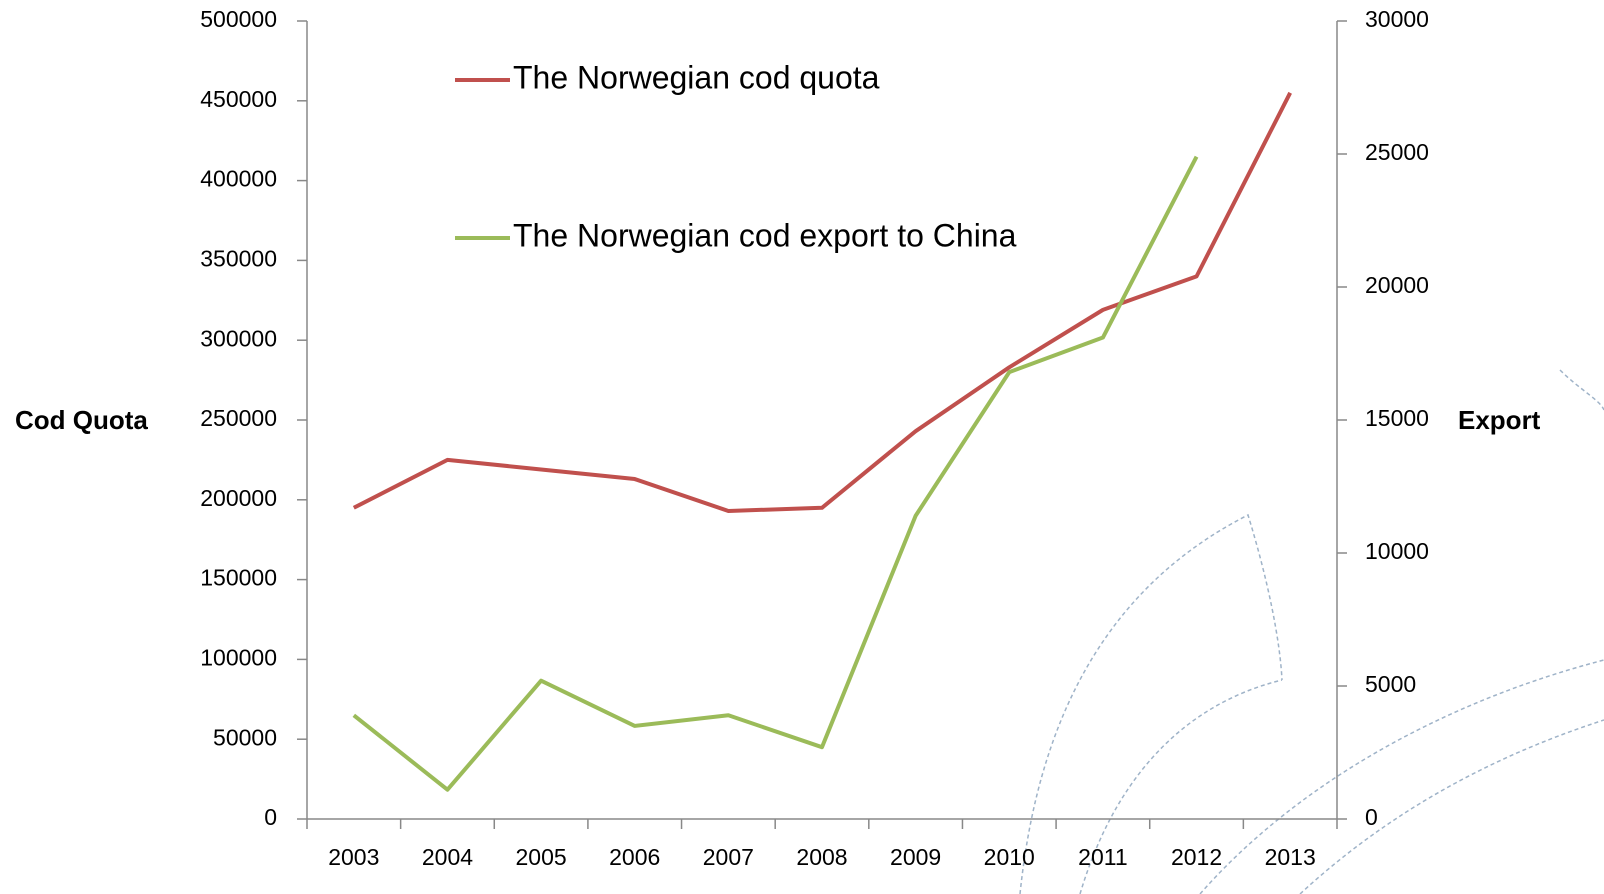  What do you see at coordinates (1009, 857) in the screenshot?
I see `x-tick-label: 2010` at bounding box center [1009, 857].